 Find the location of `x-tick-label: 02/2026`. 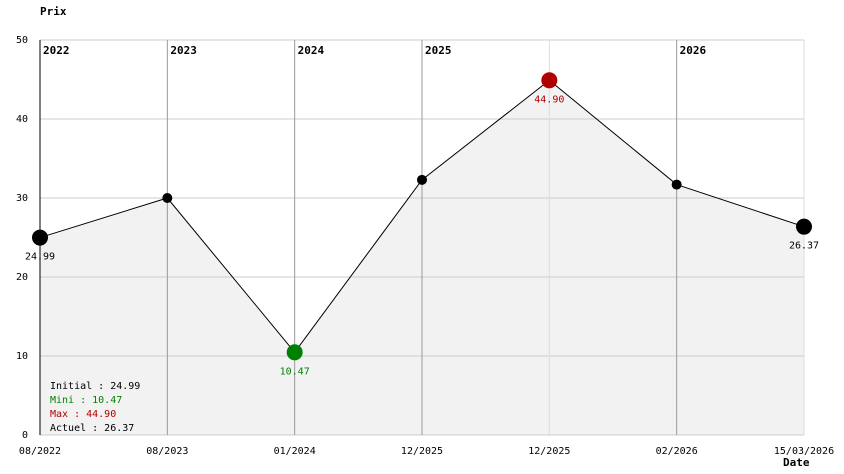

x-tick-label: 02/2026 is located at coordinates (677, 451).